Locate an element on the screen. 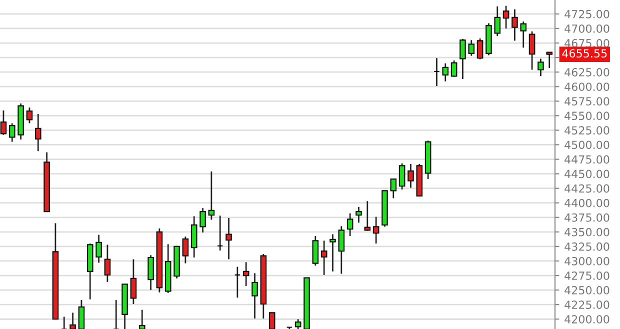 The image size is (620, 329). y-tick-label: 4600.00 is located at coordinates (587, 86).